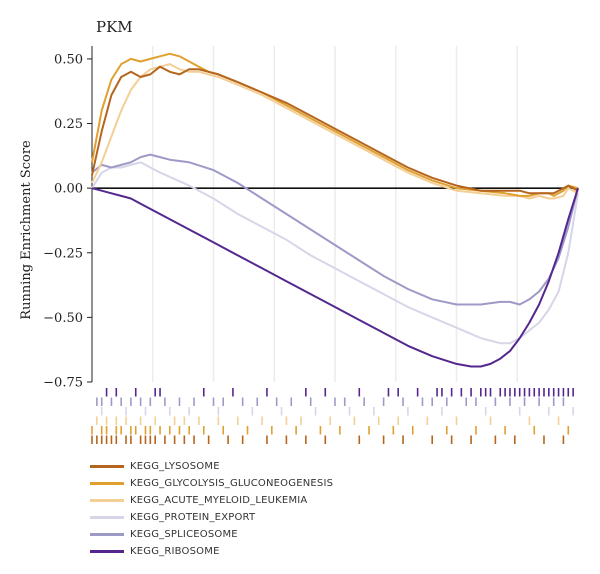 Image resolution: width=600 pixels, height=574 pixels. Describe the element at coordinates (332, 416) in the screenshot. I see `rug-plot` at that location.